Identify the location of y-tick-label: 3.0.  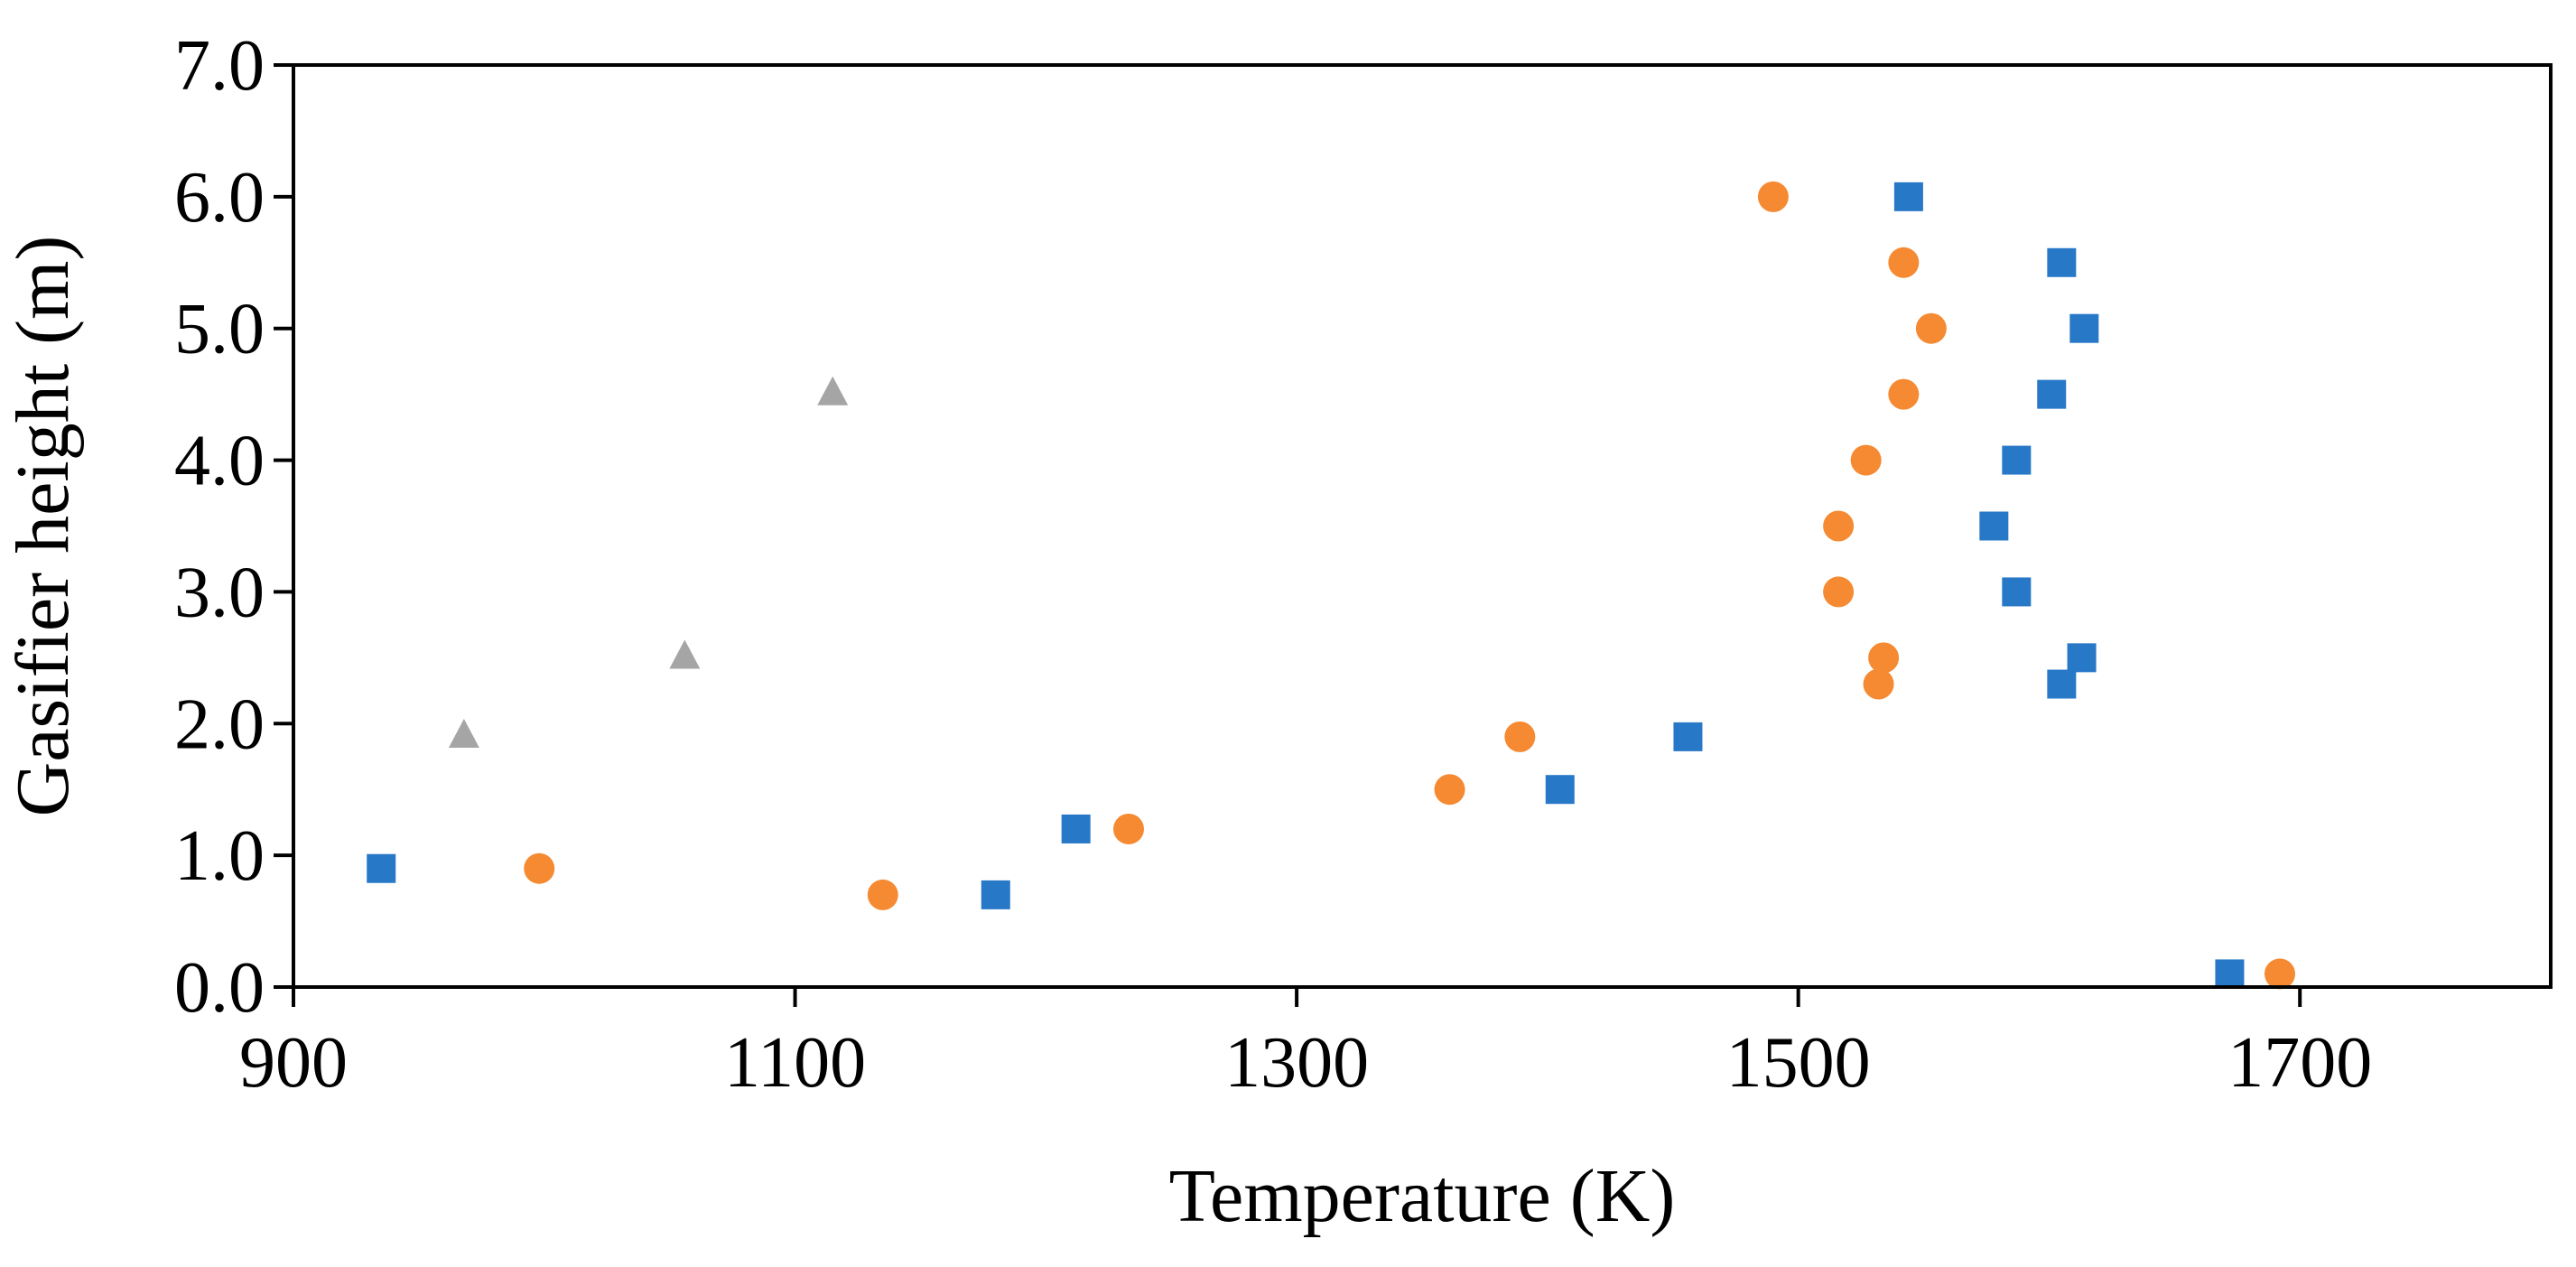
(219, 592).